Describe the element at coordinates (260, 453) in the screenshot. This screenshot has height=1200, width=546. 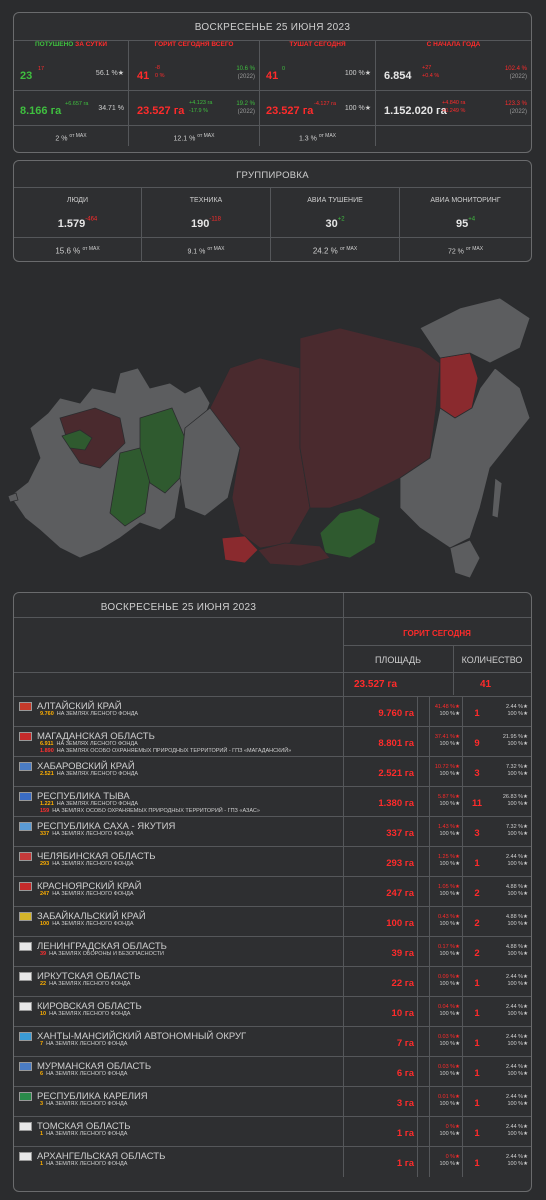
I see `map-region-siberia-burning` at that location.